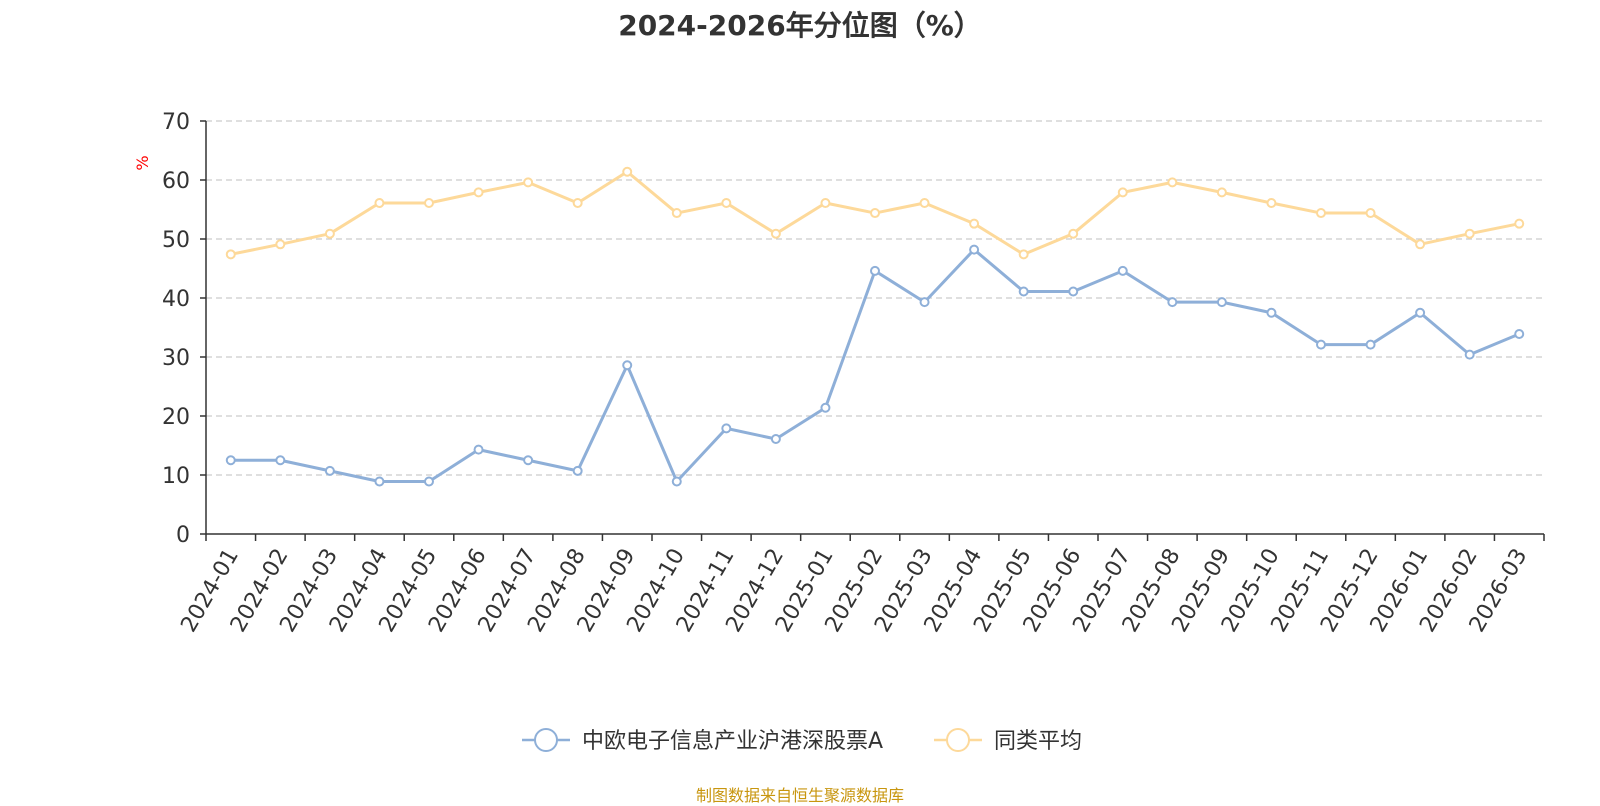  What do you see at coordinates (176, 181) in the screenshot?
I see `y-tick-label: 60` at bounding box center [176, 181].